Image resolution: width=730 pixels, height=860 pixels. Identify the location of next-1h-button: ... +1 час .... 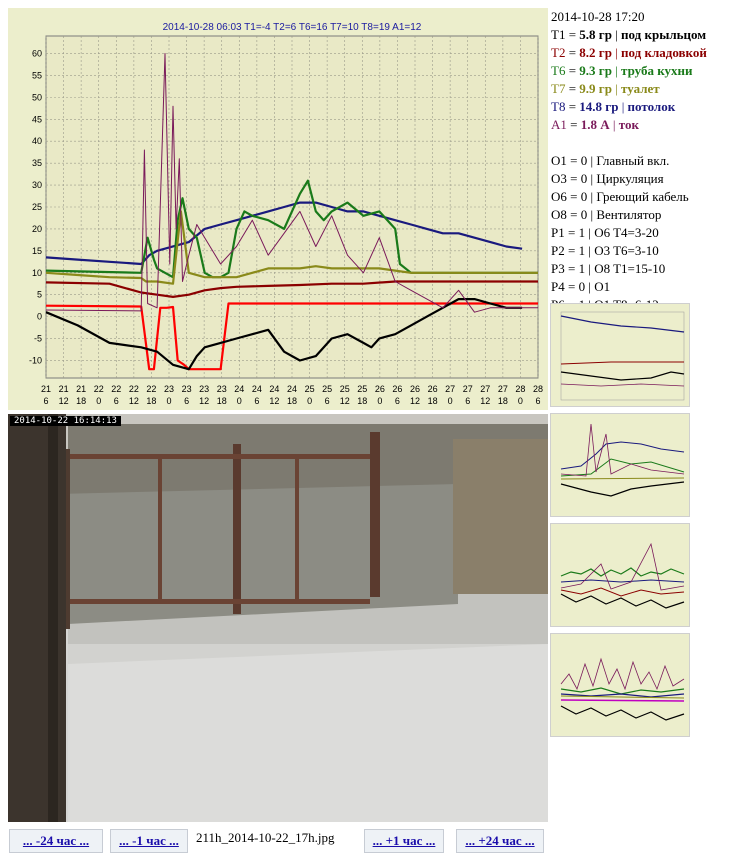
(404, 841).